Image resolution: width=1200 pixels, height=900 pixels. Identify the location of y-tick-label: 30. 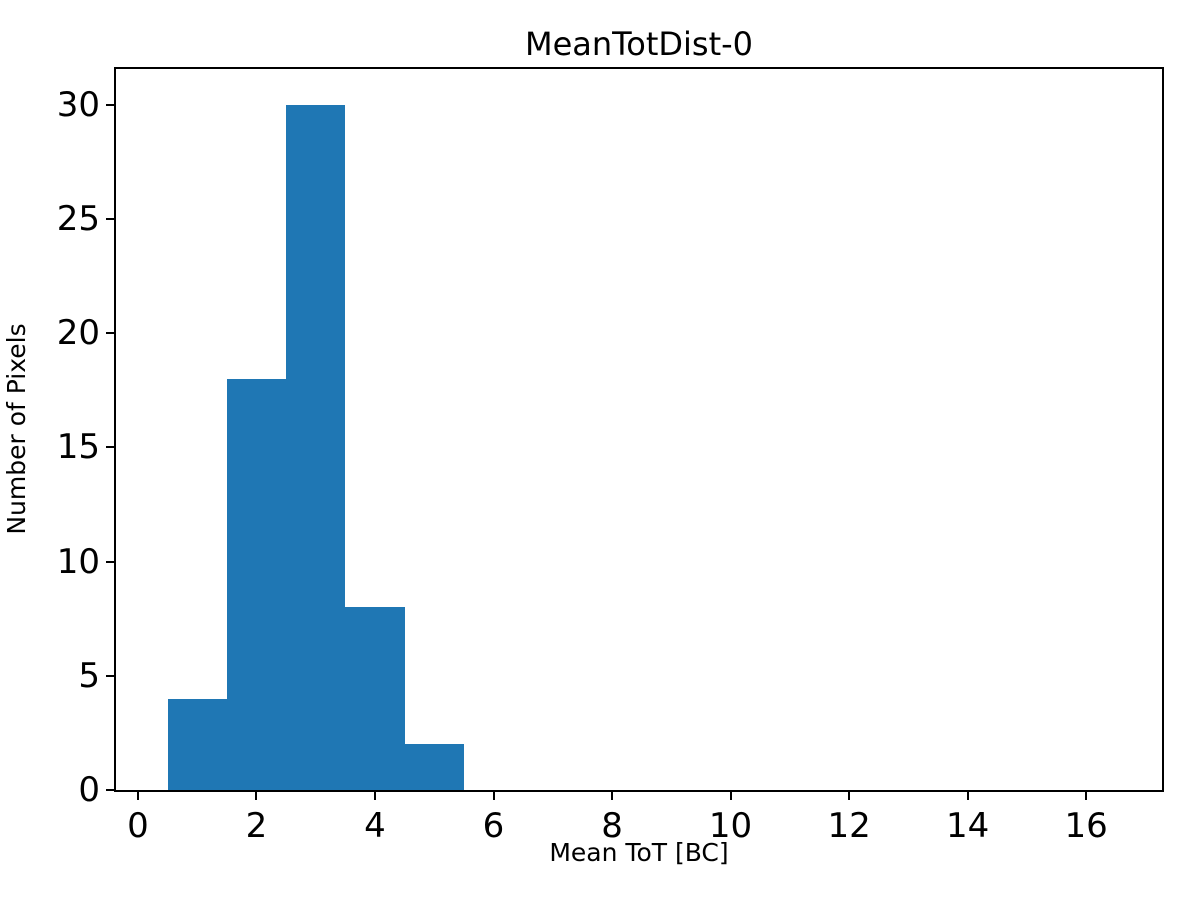
(78, 104).